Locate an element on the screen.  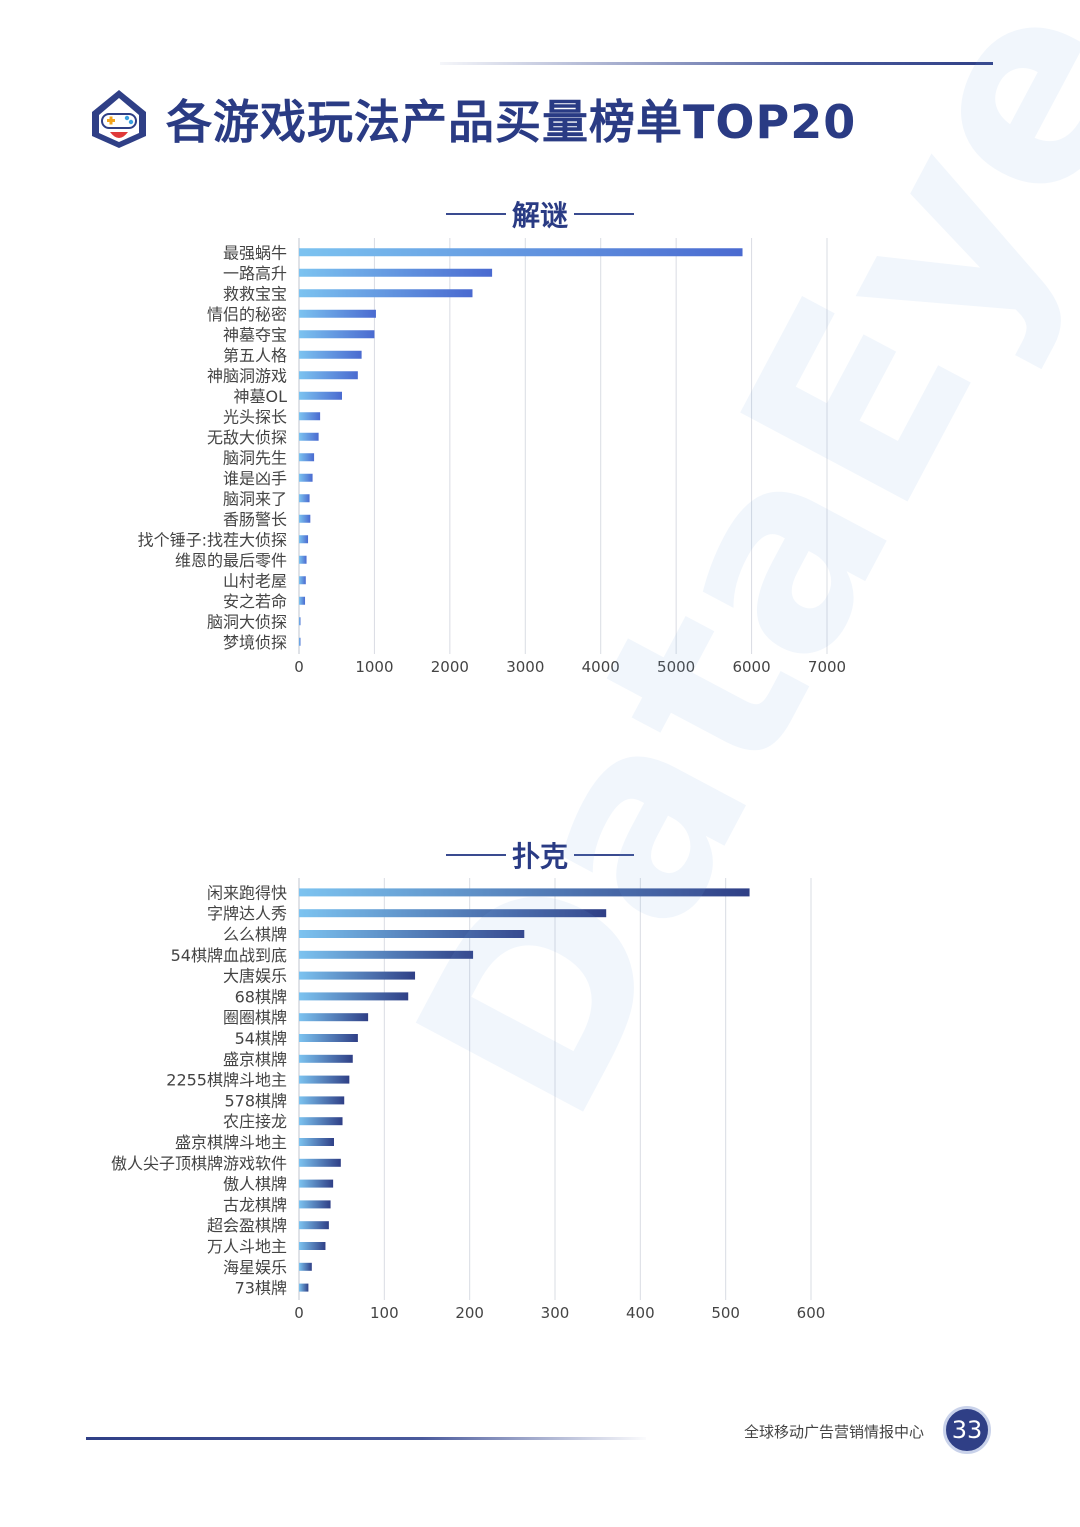
x-tick-label: 7000 is located at coordinates (827, 667).